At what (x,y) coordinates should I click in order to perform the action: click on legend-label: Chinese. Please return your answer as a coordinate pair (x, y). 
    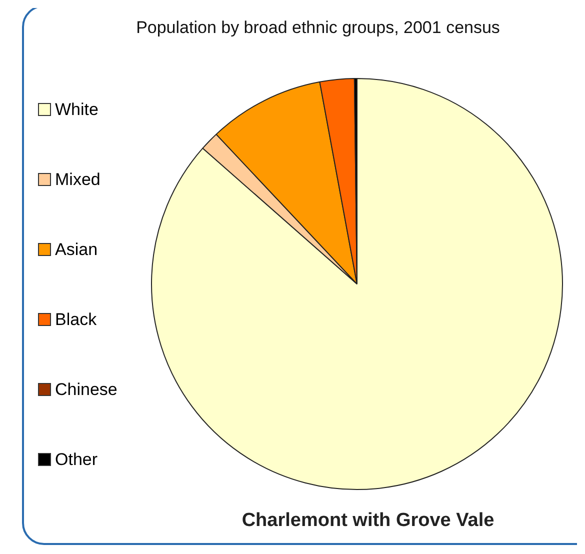
    Looking at the image, I should click on (86, 390).